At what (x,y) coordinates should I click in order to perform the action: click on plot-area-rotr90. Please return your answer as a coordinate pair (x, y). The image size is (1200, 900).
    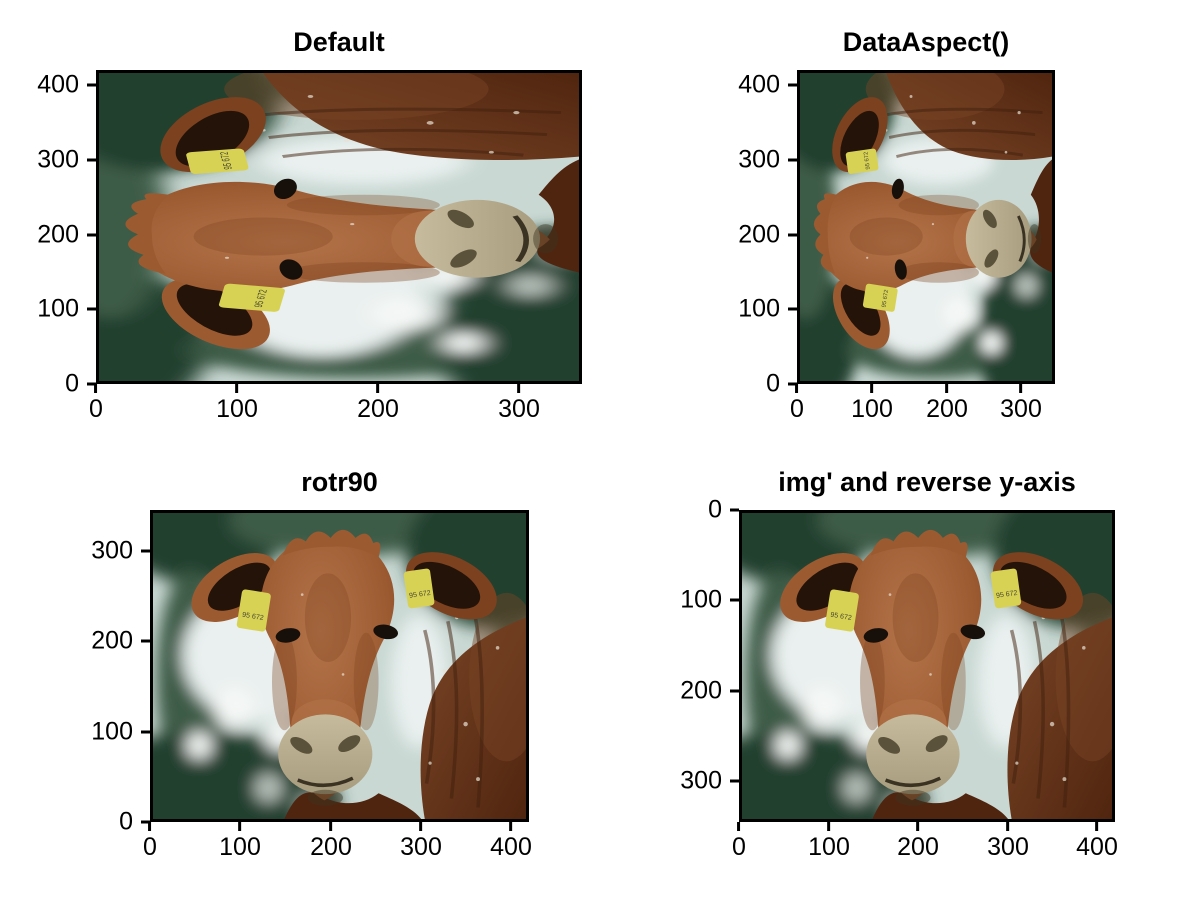
    Looking at the image, I should click on (339, 666).